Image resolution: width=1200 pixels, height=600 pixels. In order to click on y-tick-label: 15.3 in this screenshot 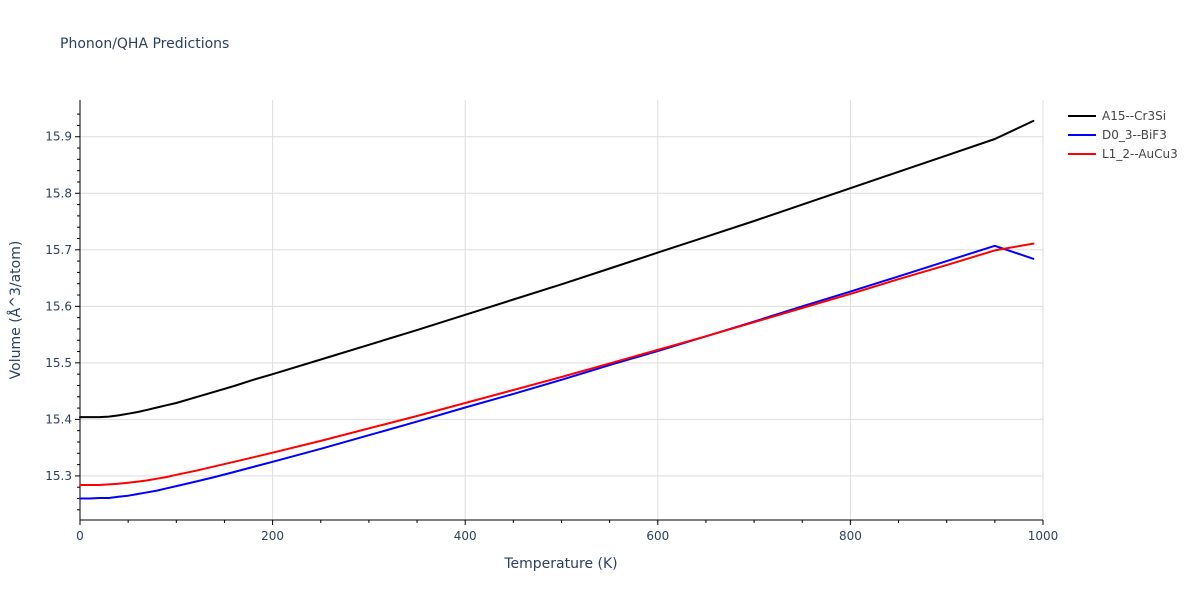, I will do `click(58, 476)`.